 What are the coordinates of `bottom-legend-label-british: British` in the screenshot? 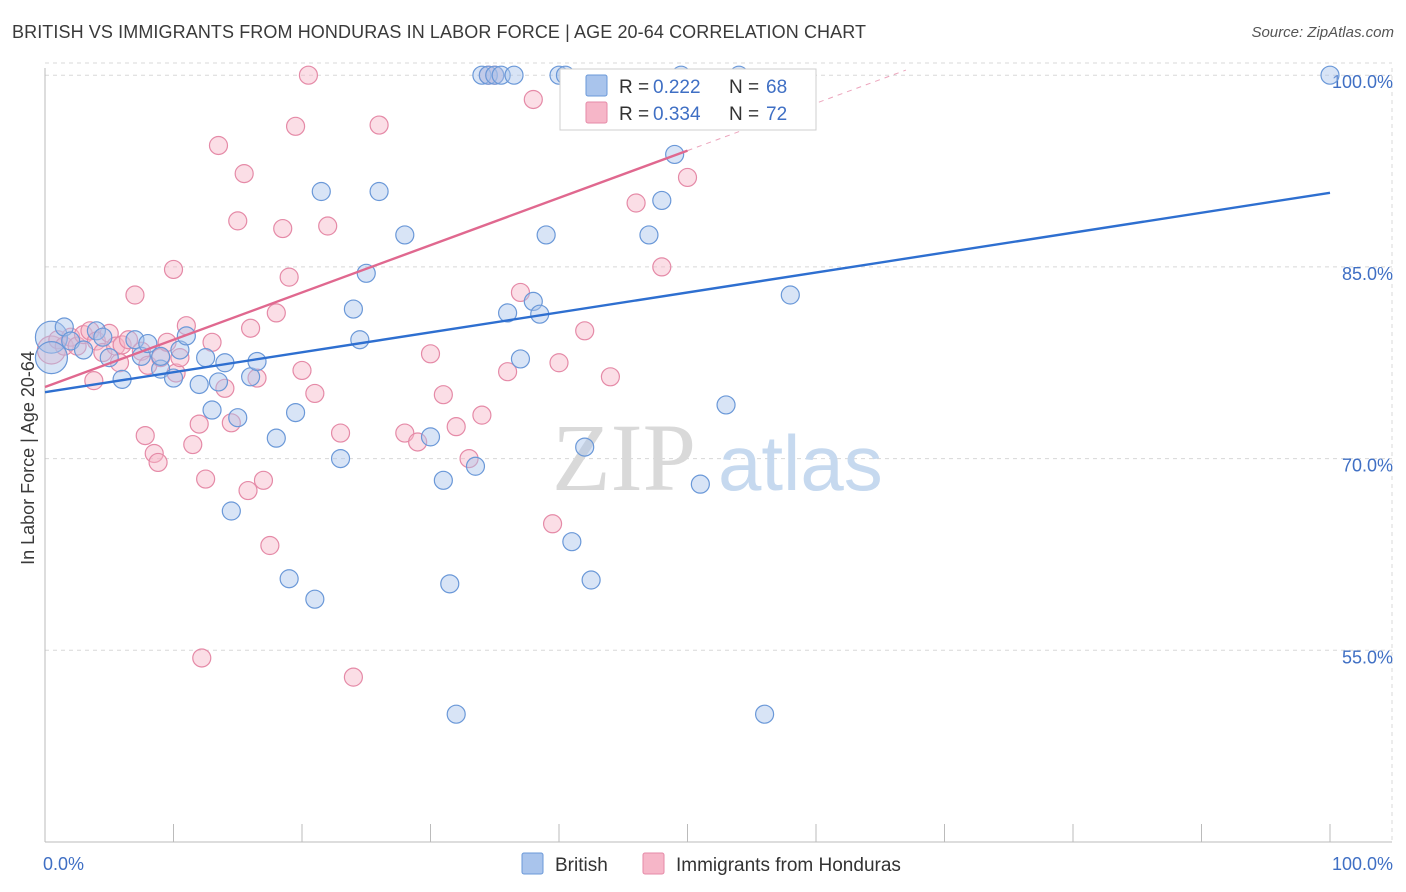 It's located at (581, 865).